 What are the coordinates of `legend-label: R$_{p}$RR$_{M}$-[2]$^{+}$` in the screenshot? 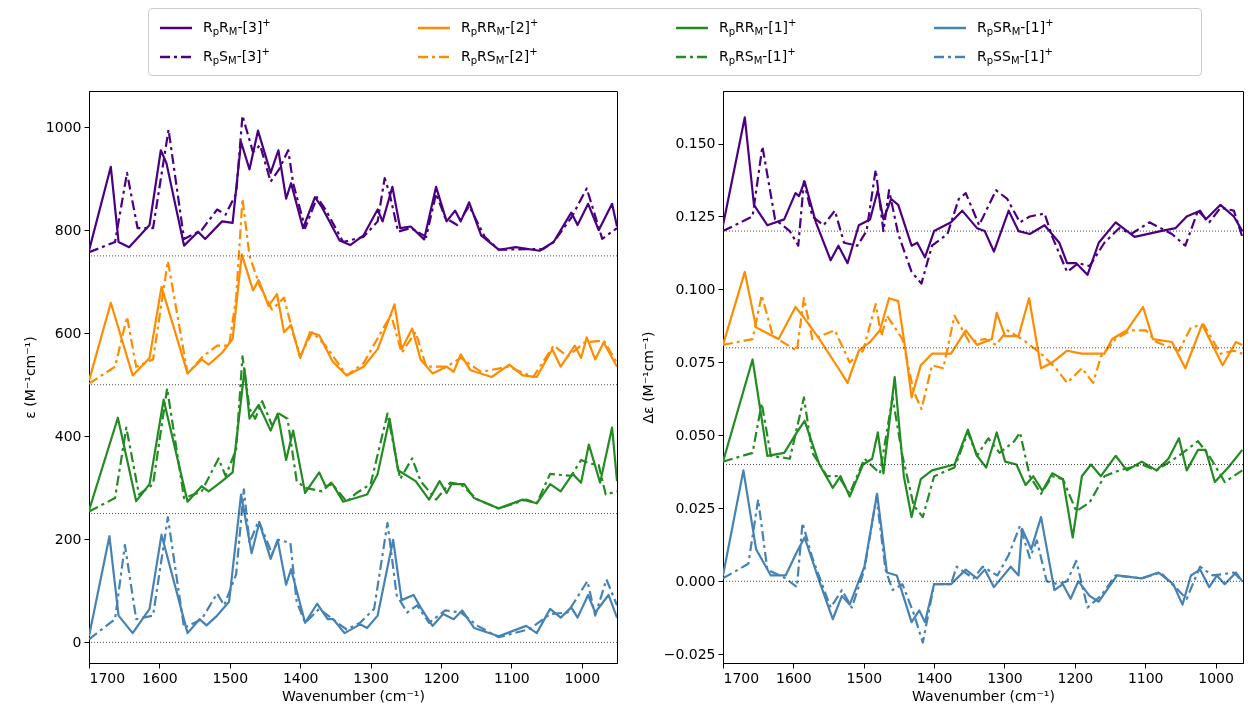 It's located at (500, 27).